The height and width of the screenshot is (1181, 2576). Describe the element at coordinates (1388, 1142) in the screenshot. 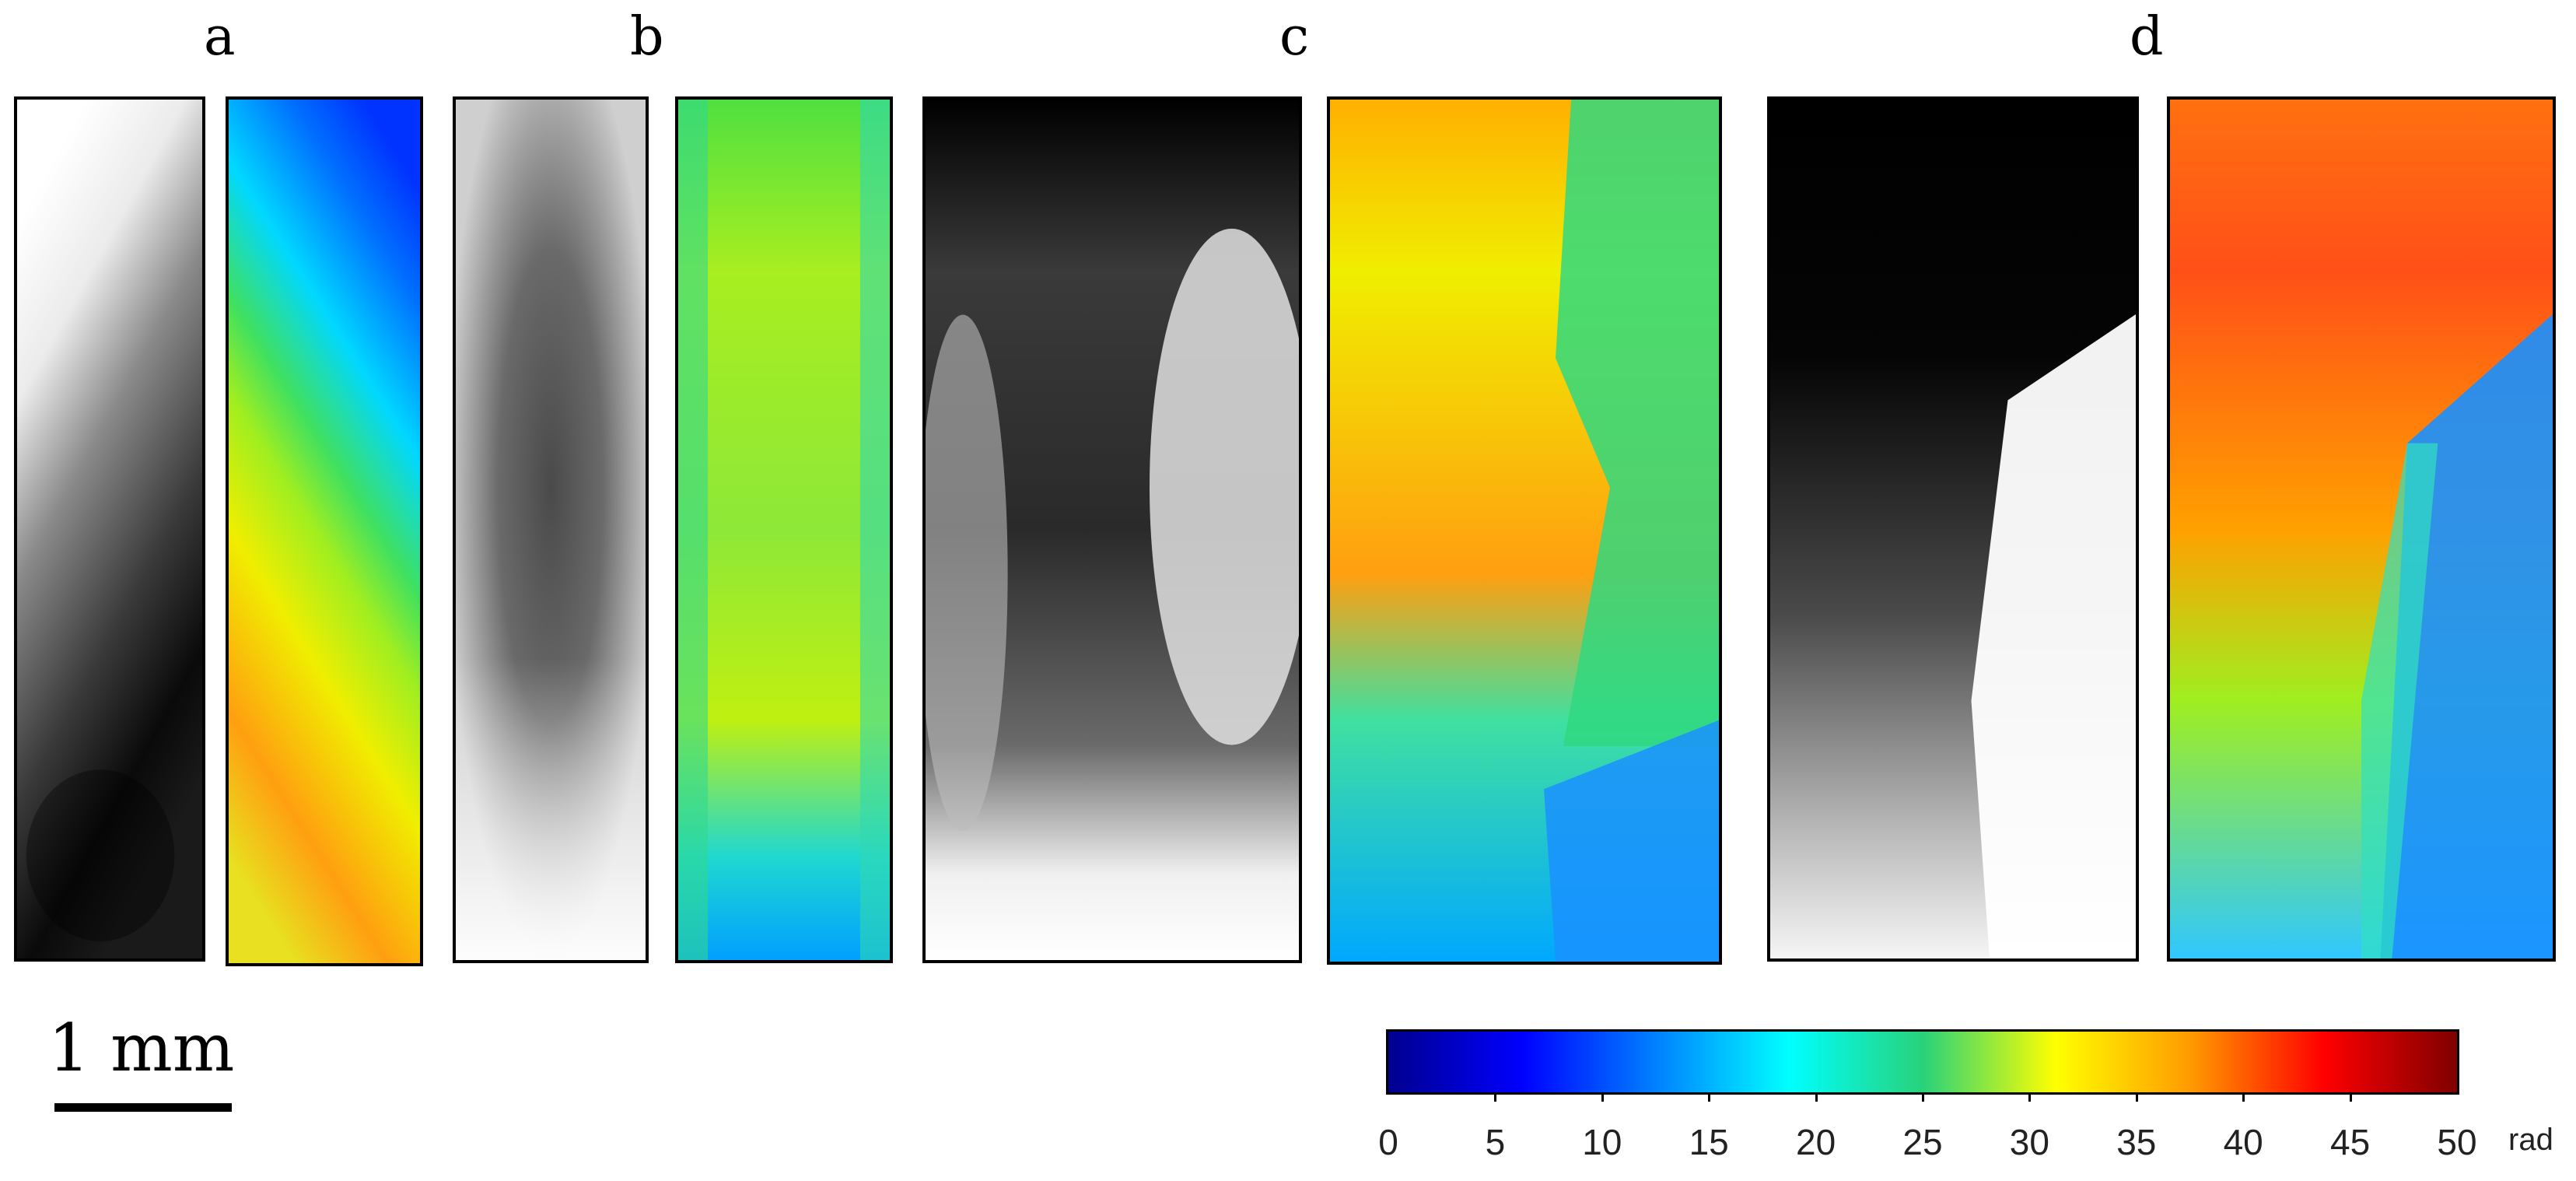

I see `colorbar-tick-label: 0` at that location.